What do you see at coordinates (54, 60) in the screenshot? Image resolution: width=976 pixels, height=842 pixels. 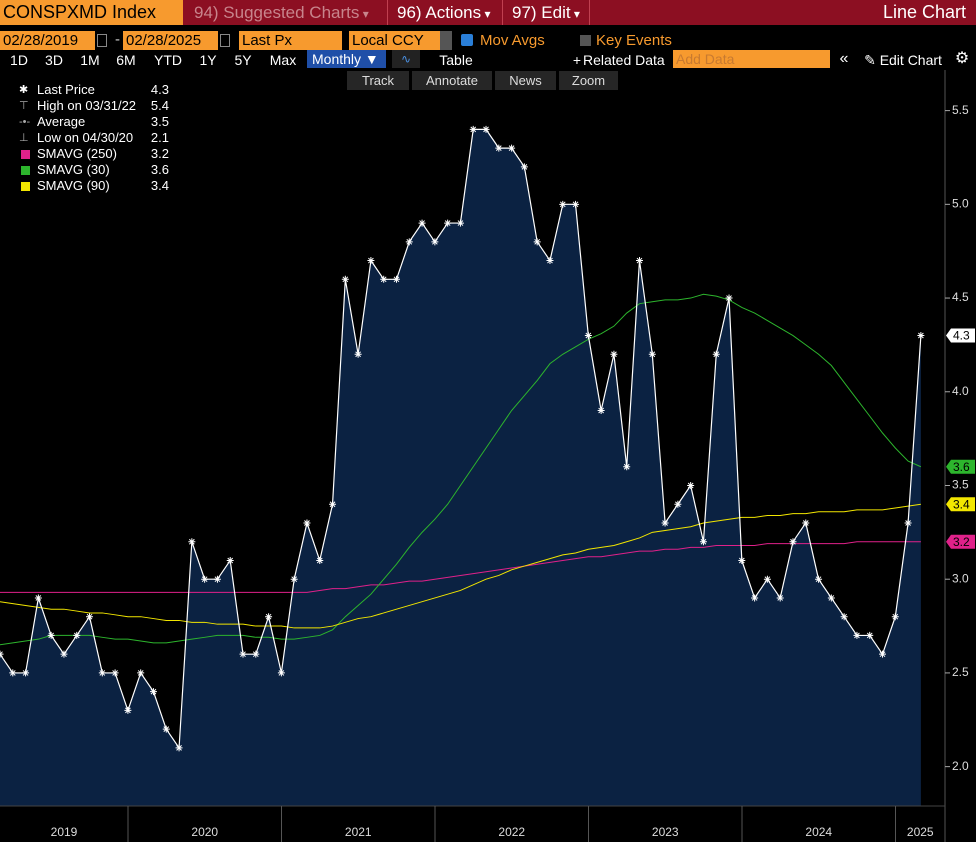 I see `period-button: 3D` at bounding box center [54, 60].